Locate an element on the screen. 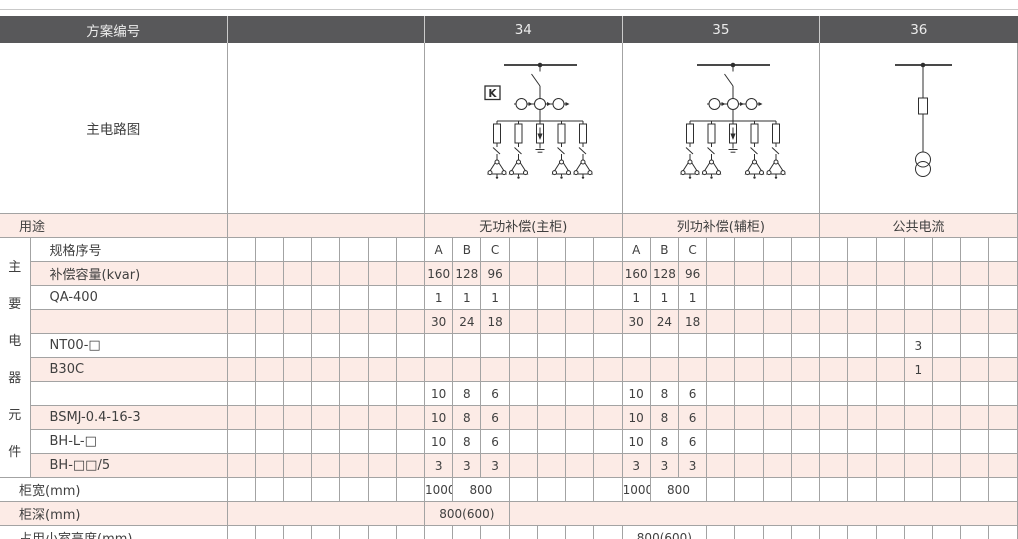 The height and width of the screenshot is (539, 1018). row-label: 规格序号 is located at coordinates (129, 249).